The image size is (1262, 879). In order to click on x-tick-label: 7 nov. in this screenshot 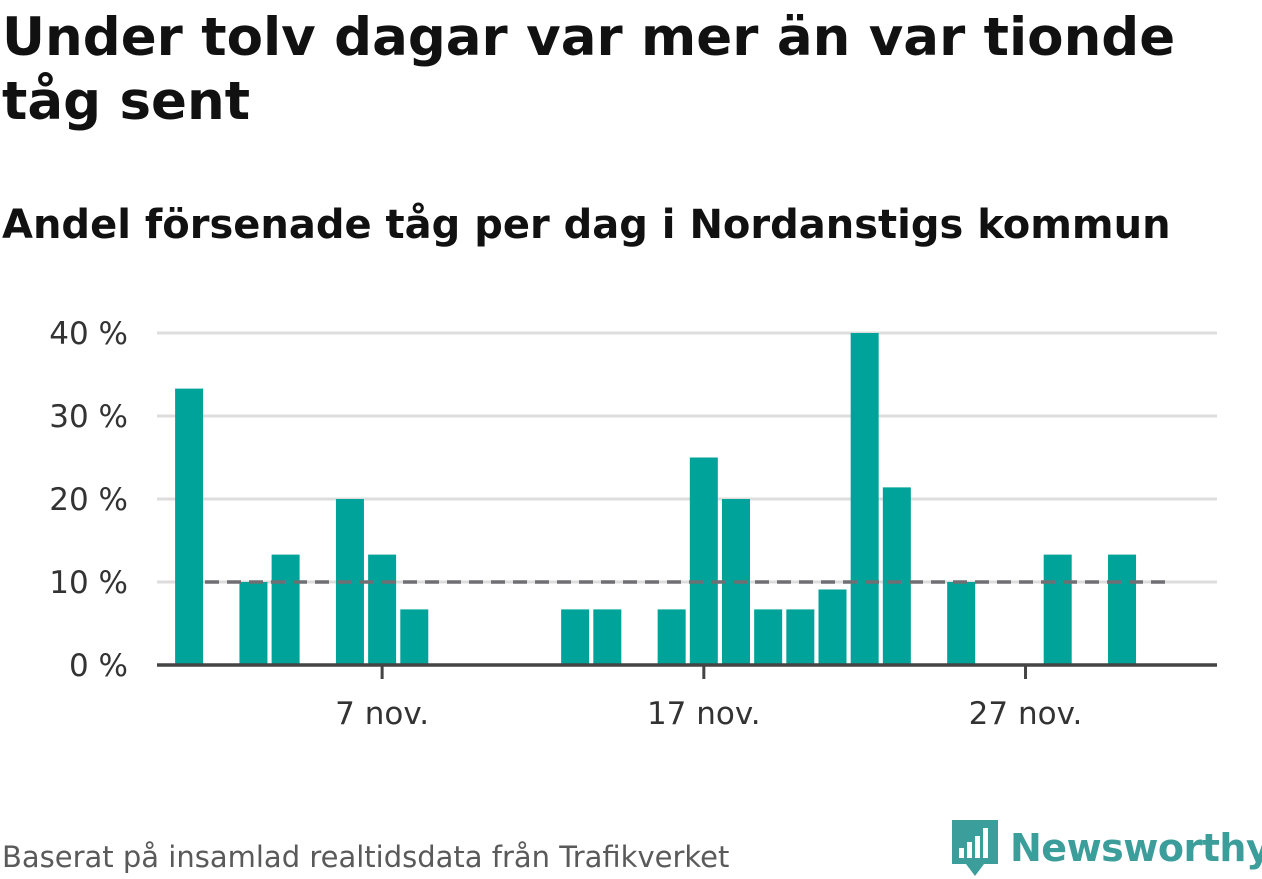, I will do `click(382, 714)`.